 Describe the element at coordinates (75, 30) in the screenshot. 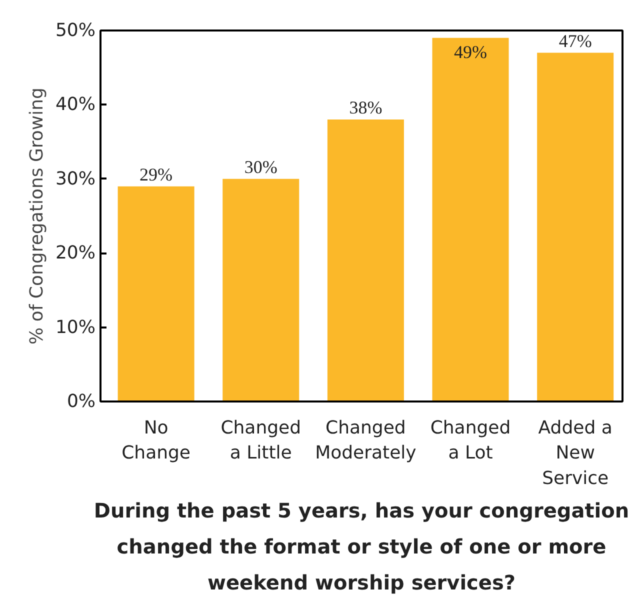

I see `y-tick-label: 50%` at that location.